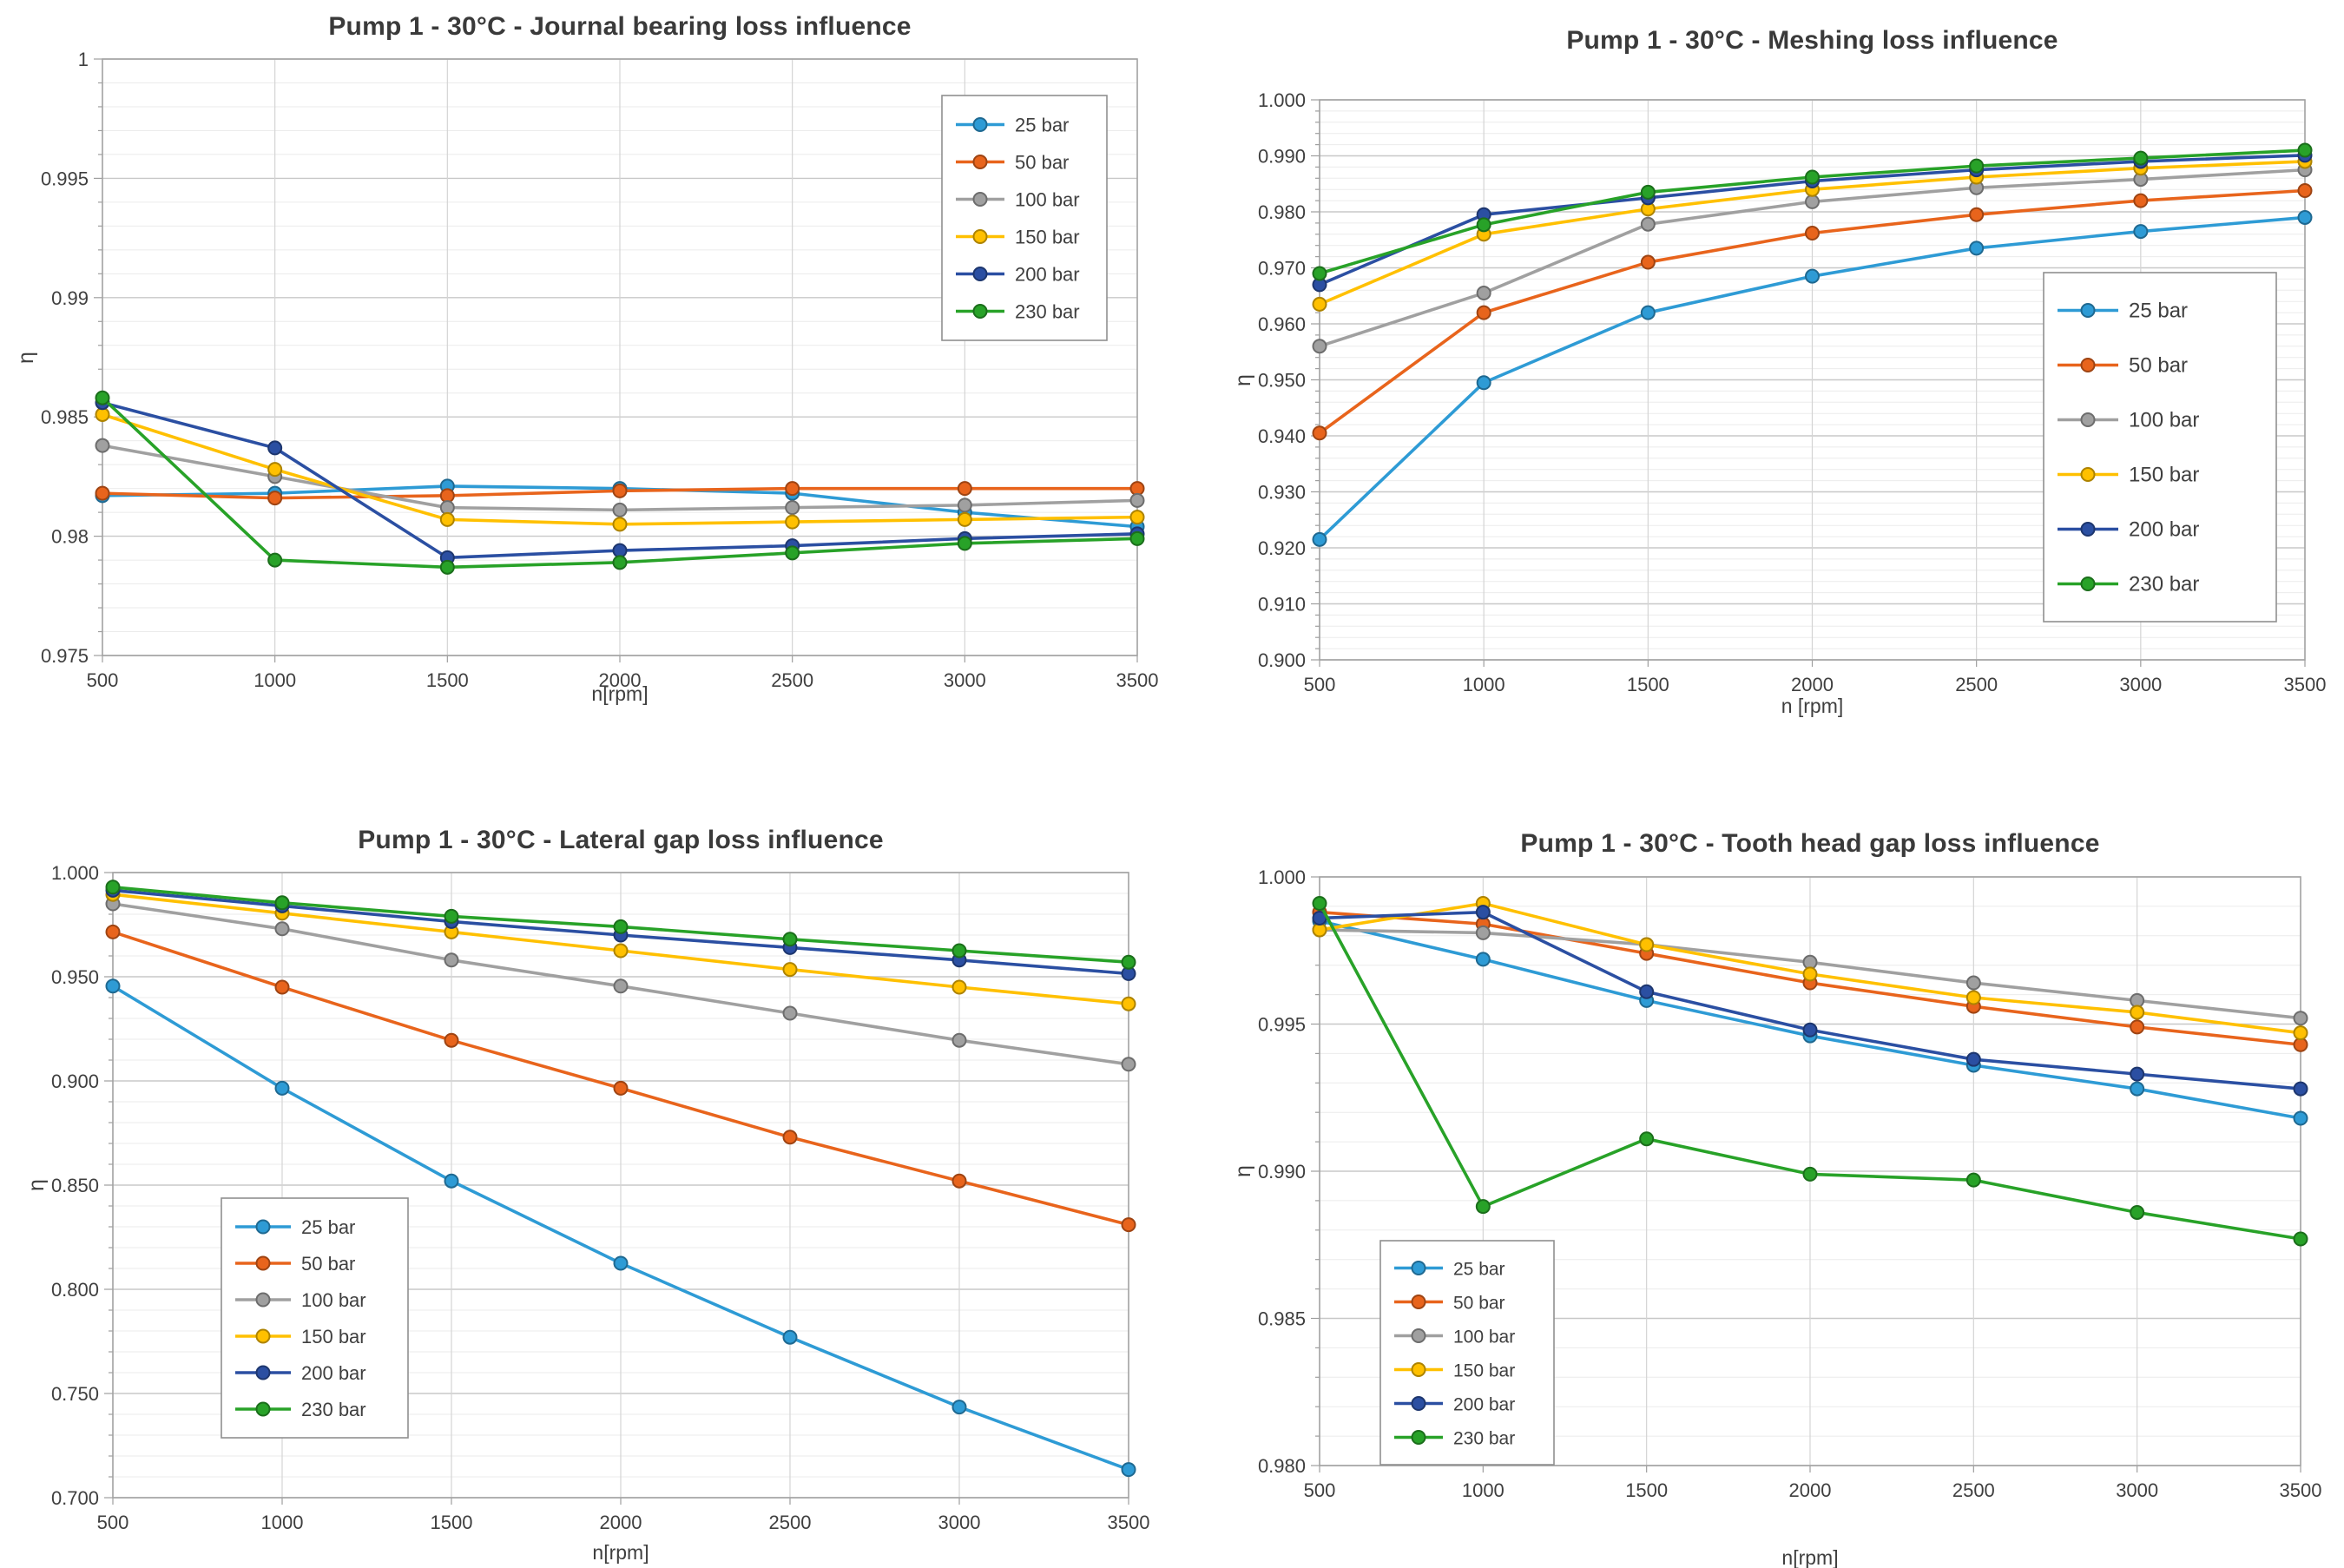  What do you see at coordinates (70, 537) in the screenshot?
I see `y-tick-label: 0.98` at bounding box center [70, 537].